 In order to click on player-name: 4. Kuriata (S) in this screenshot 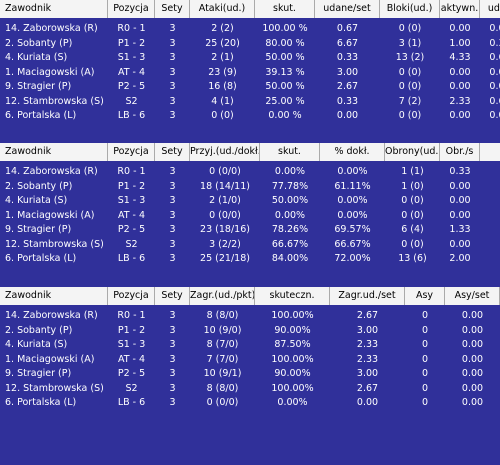, I will do `click(36, 57)`.